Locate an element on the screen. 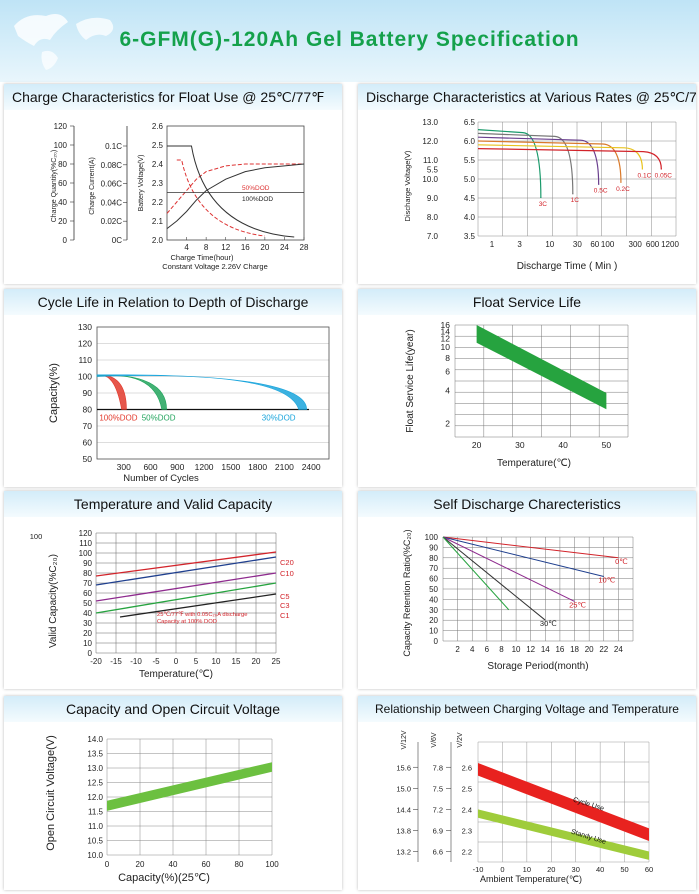 The width and height of the screenshot is (699, 894). float-y-tick: 10 is located at coordinates (446, 347).